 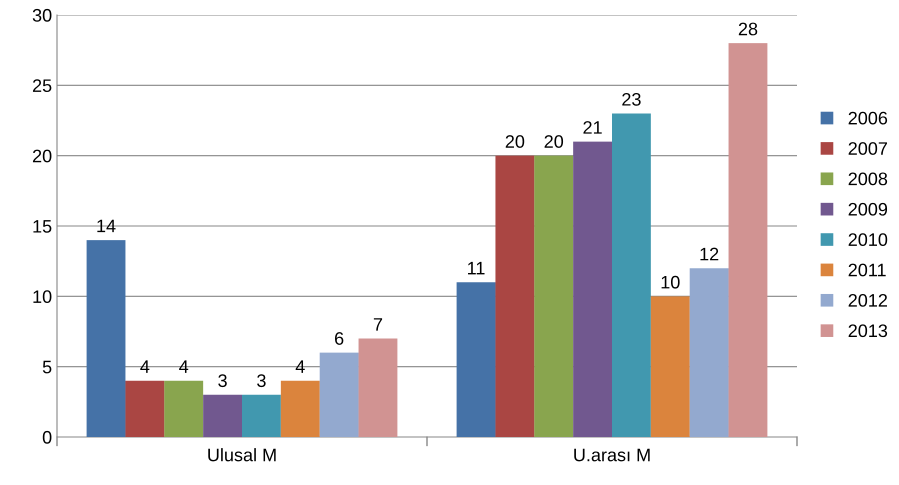 What do you see at coordinates (106, 226) in the screenshot?
I see `data-label: 14` at bounding box center [106, 226].